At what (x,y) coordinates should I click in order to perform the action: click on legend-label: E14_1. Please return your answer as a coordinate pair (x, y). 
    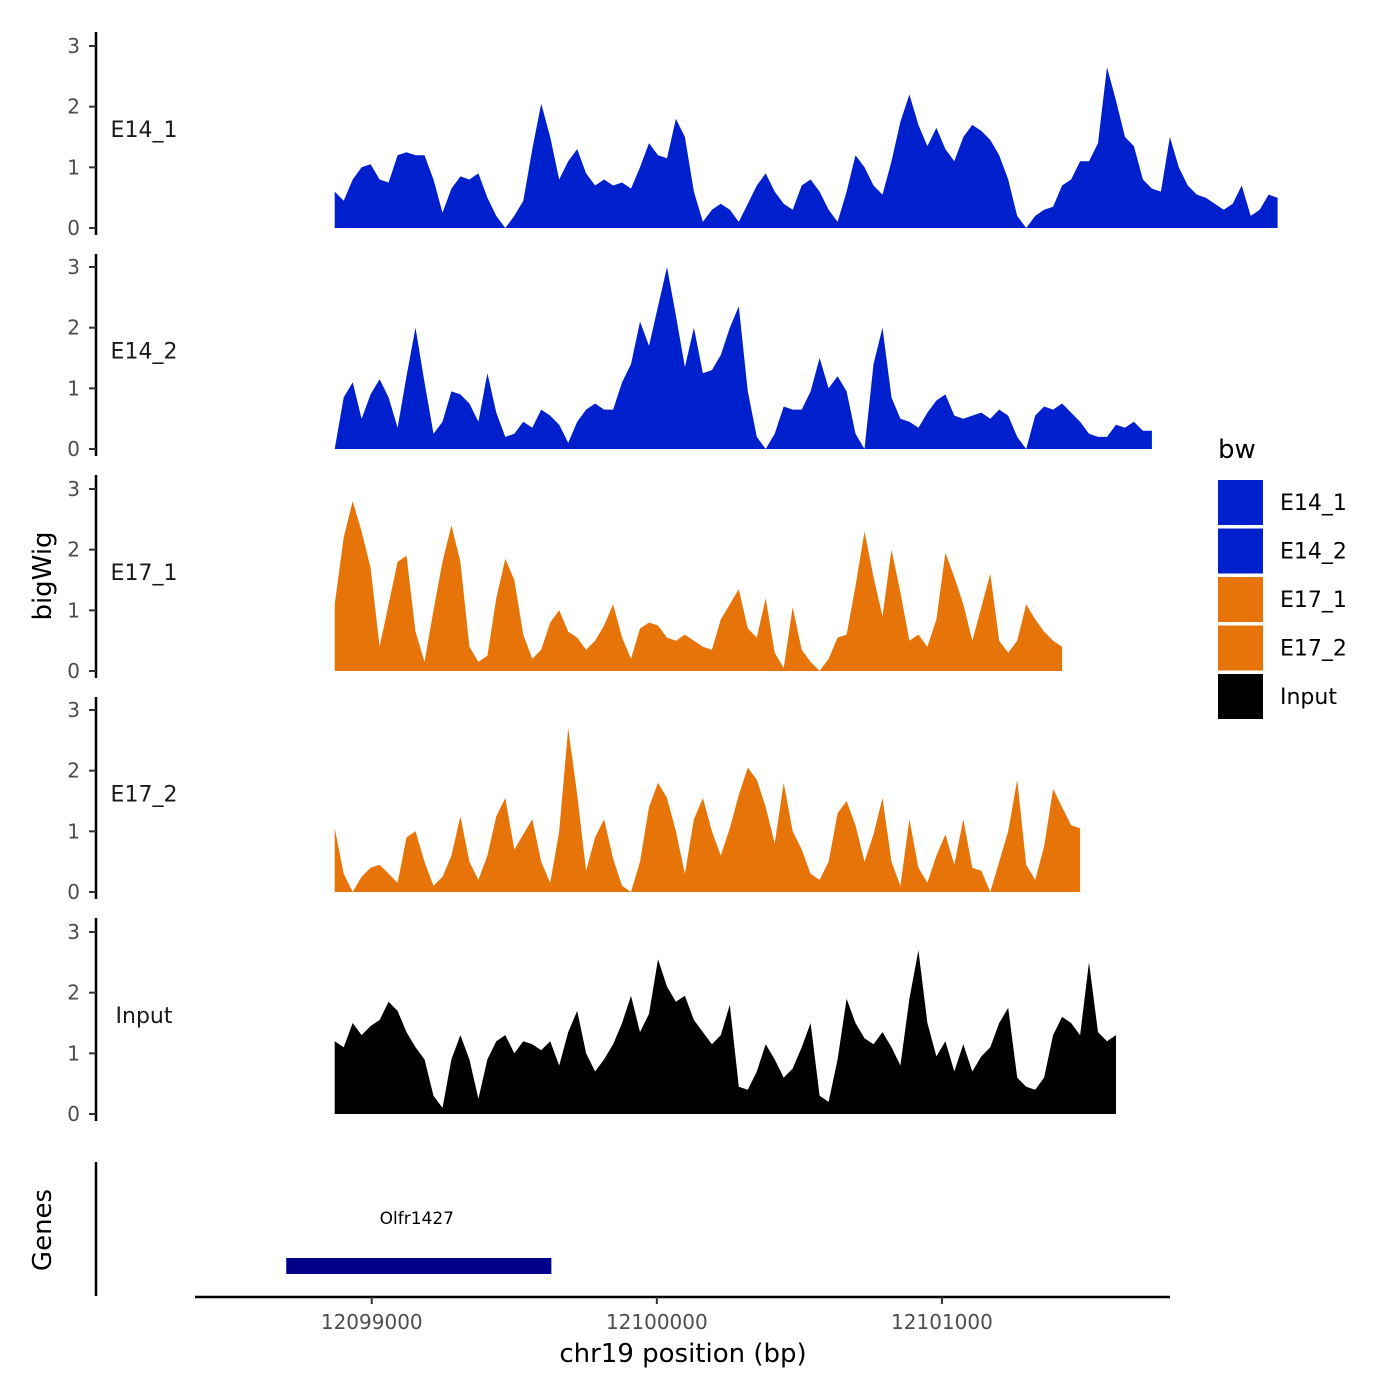
    Looking at the image, I should click on (1313, 503).